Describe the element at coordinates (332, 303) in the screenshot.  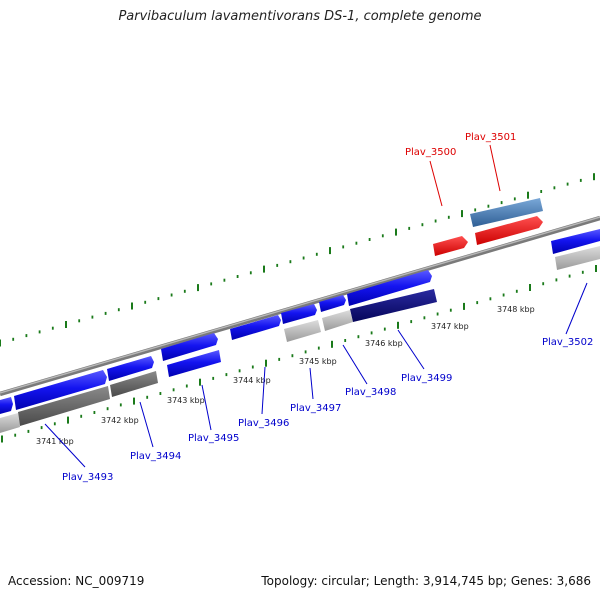
I see `gene-arrow-3498-a` at that location.